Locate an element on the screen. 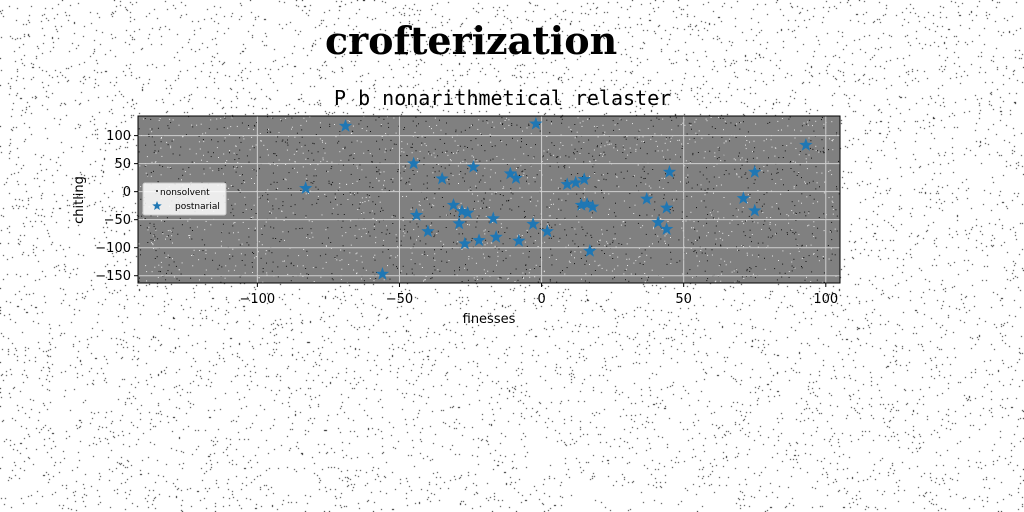 The width and height of the screenshot is (1024, 512). x-tick-label: 100 is located at coordinates (825, 299).